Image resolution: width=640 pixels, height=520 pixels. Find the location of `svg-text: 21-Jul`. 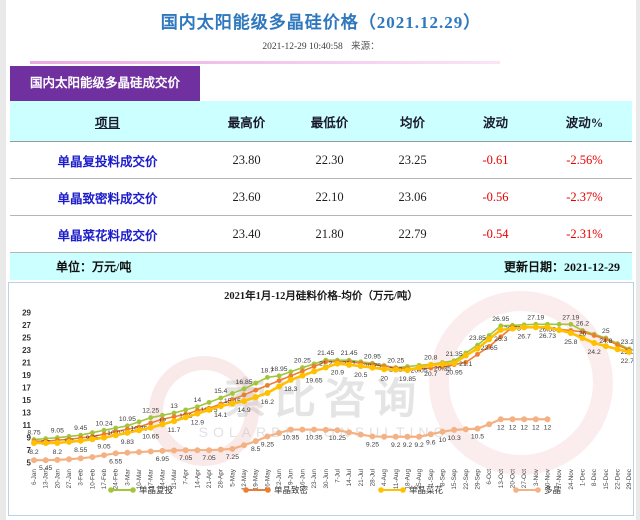

svg-text: 21-Jul is located at coordinates (361, 477).